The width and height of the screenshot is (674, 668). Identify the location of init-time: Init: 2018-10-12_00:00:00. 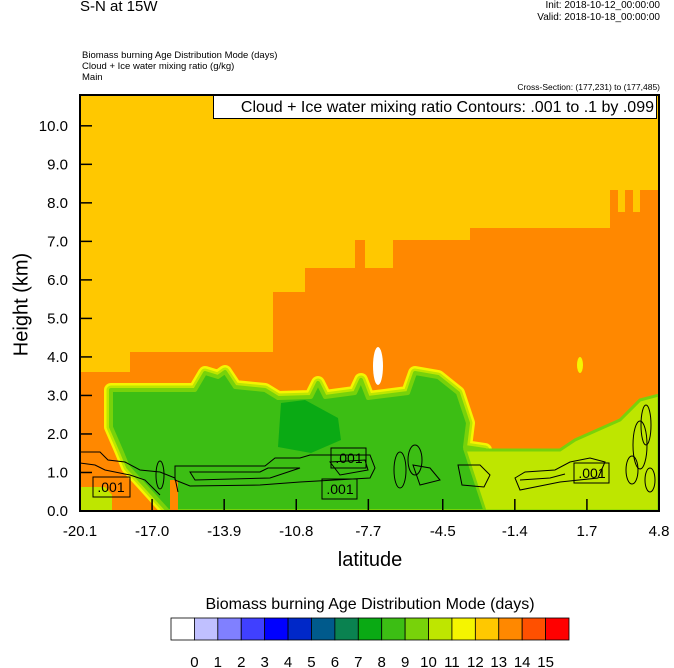
(602, 5).